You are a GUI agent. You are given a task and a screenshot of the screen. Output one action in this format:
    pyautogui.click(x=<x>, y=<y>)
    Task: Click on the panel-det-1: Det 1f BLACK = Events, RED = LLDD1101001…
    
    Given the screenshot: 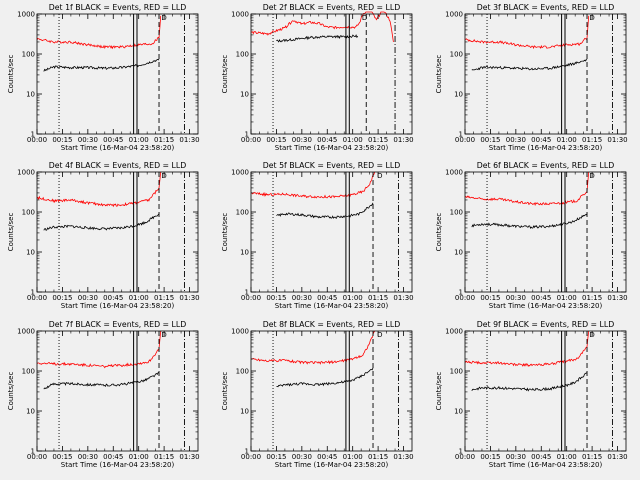 What is the action you would take?
    pyautogui.click(x=103, y=77)
    